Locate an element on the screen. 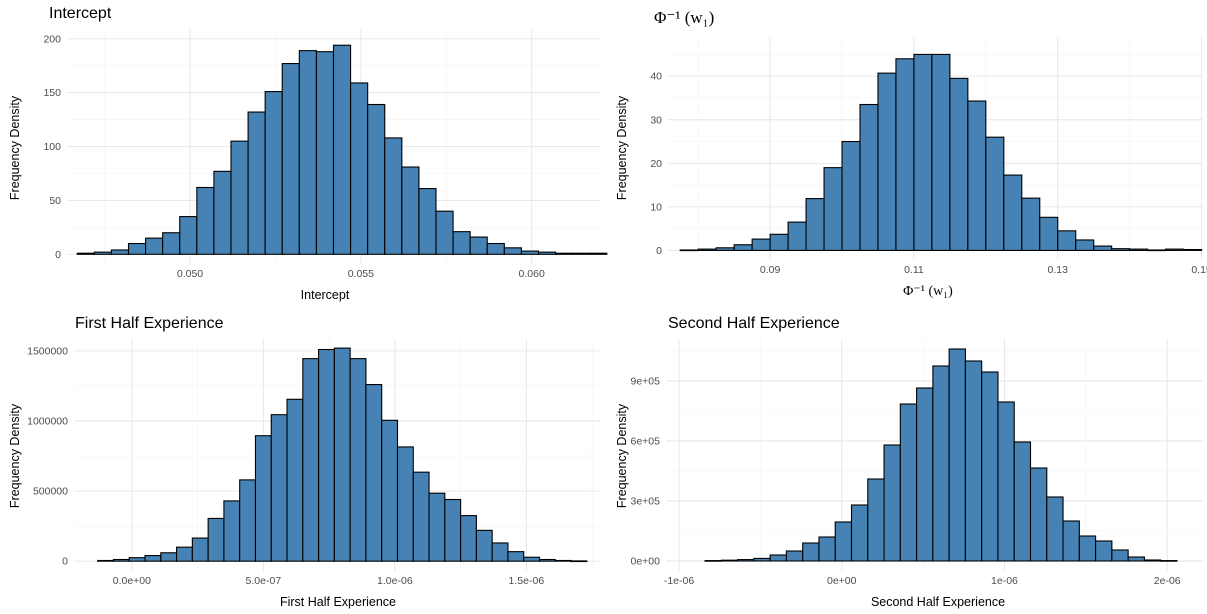  x-tick-label: 0.050 is located at coordinates (190, 274).